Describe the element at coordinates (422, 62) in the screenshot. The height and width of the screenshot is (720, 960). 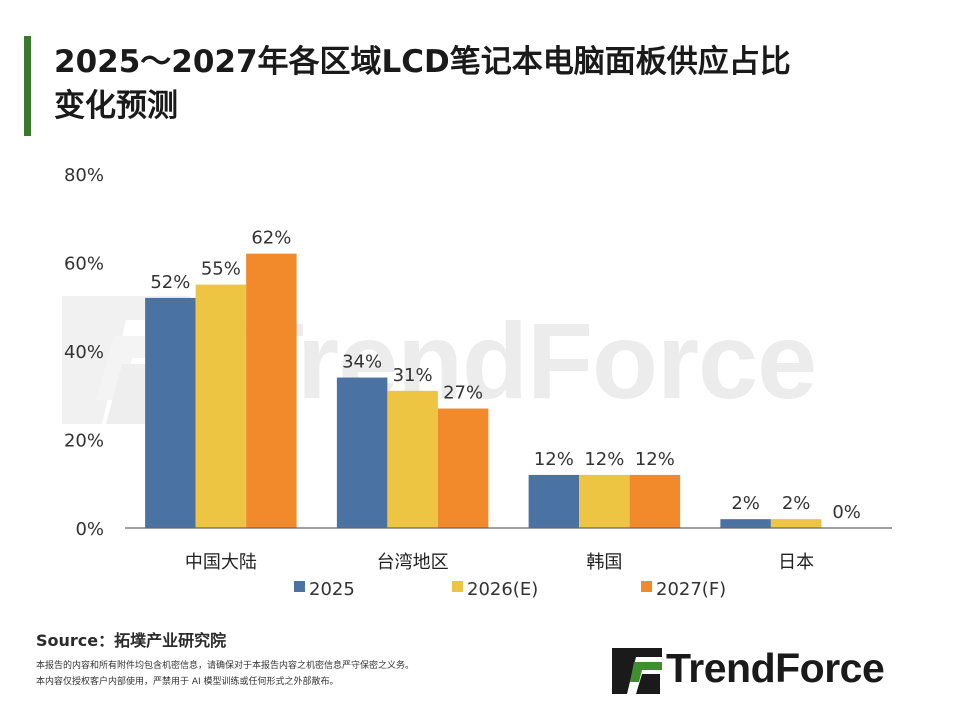
I see `chart-title-line-1: 2025～2027年各区域LCD笔记本电脑面板供应占比` at that location.